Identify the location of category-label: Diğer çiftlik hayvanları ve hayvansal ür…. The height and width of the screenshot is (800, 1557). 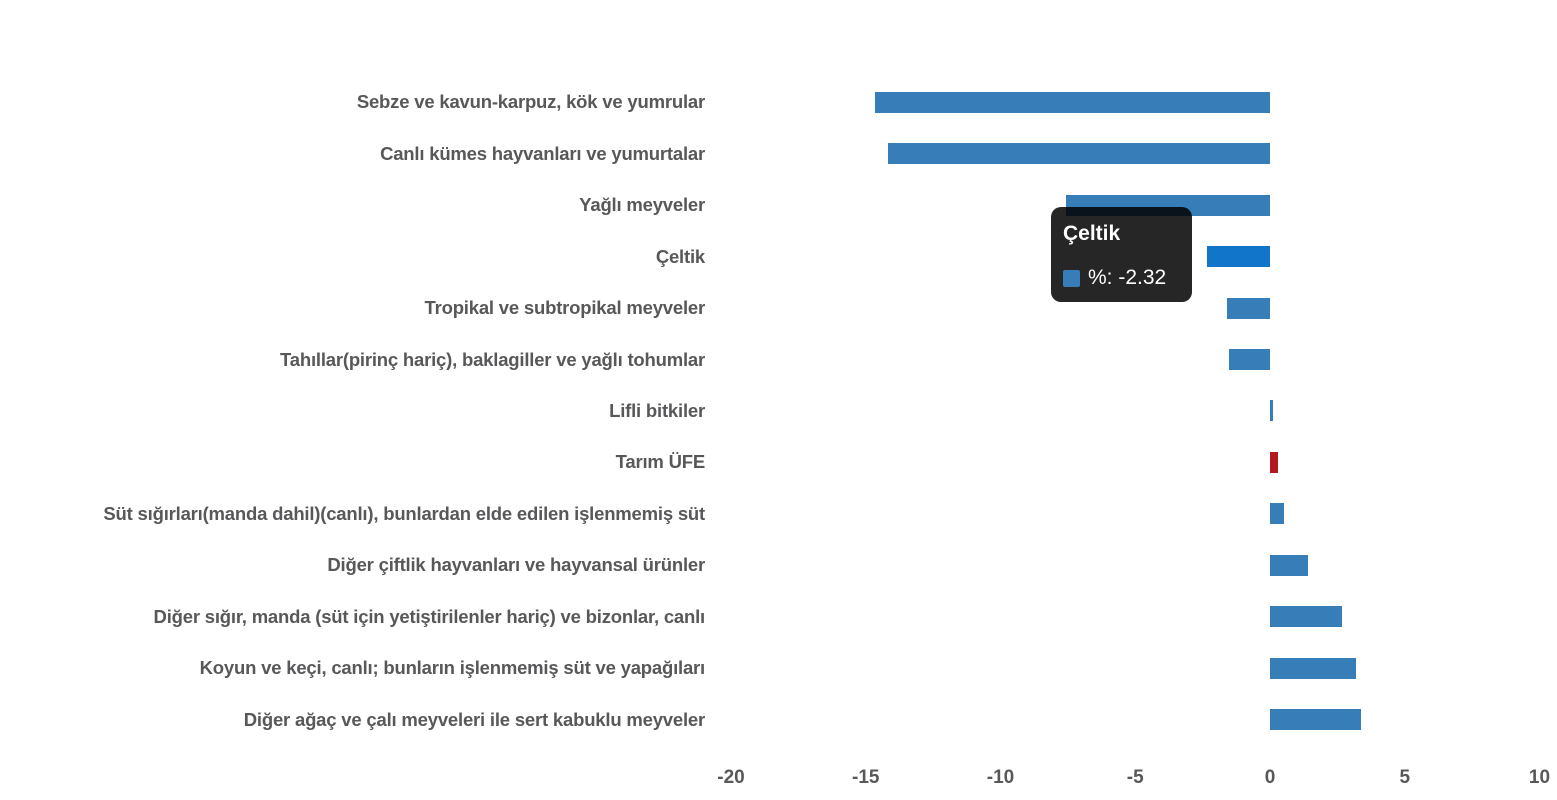
(516, 565).